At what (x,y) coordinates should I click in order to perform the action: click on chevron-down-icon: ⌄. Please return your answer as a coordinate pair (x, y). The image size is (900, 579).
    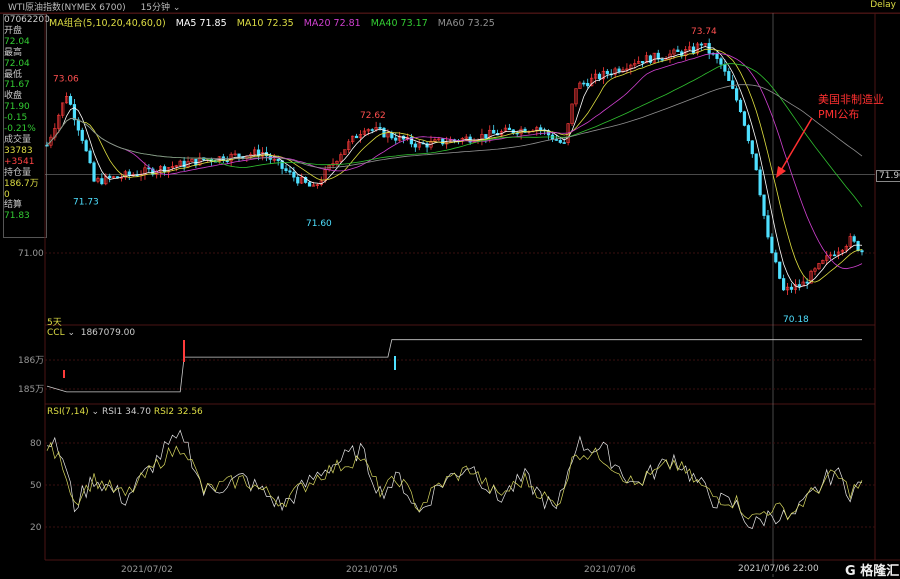
    Looking at the image, I should click on (175, 8).